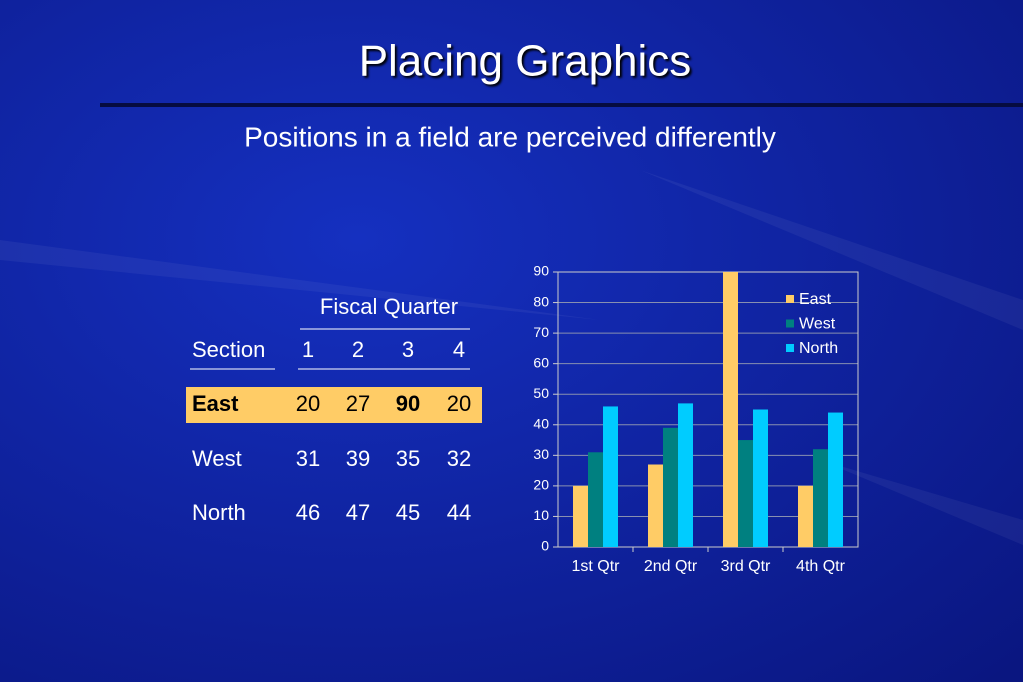 This screenshot has height=682, width=1023. I want to click on cell-value: 35, so click(408, 458).